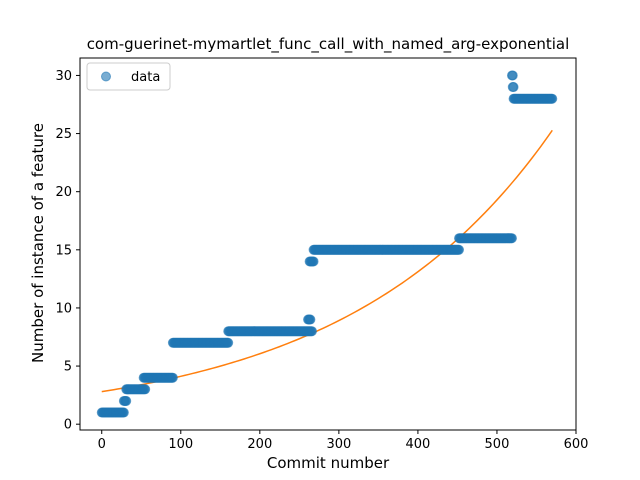  I want to click on x-tick-label: 500, so click(497, 444).